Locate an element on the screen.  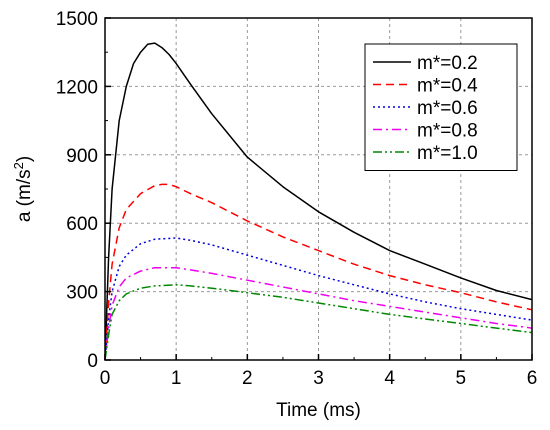
y-tick-label: 900 is located at coordinates (82, 156).